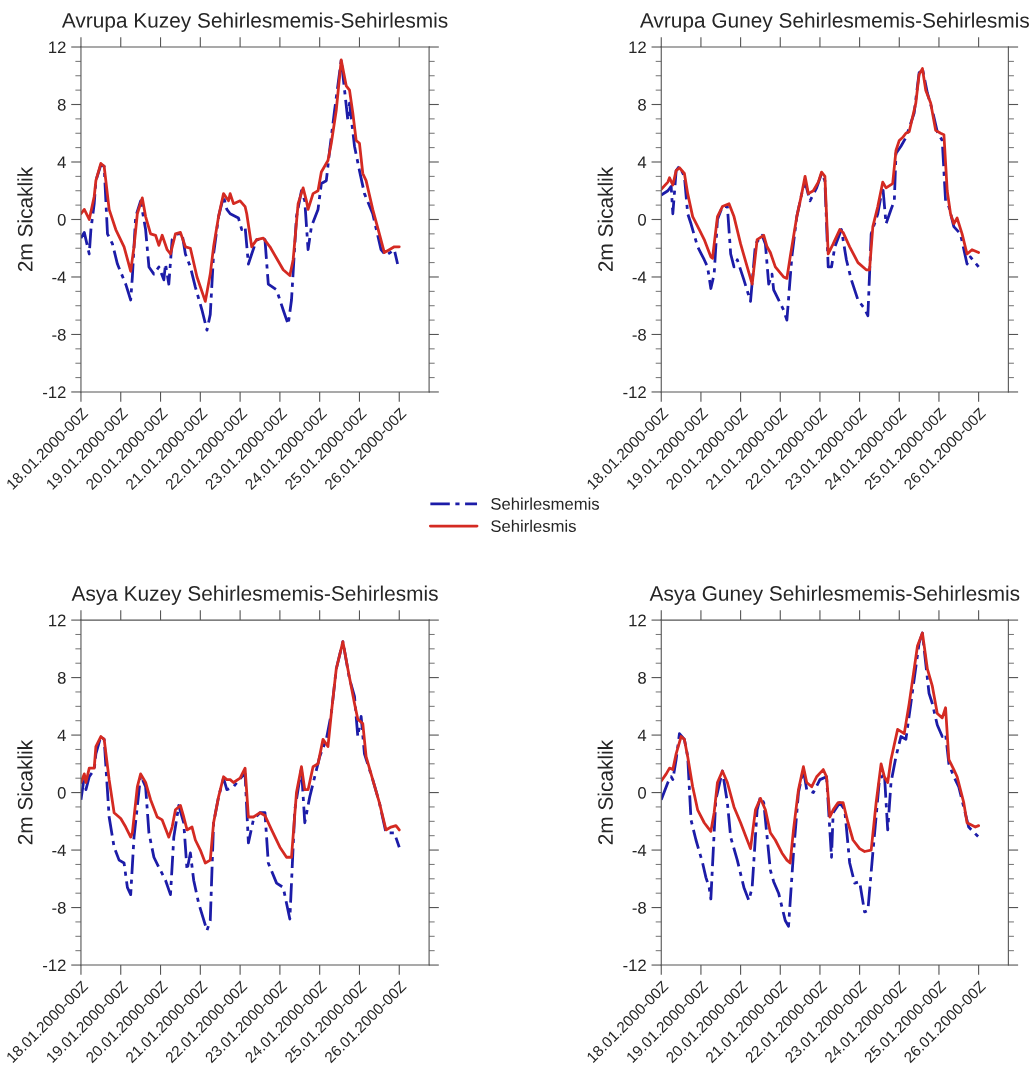 The image size is (1030, 1066). I want to click on chart-title: Asya Guney Sehirlesmemis-Sehirlesmis, so click(834, 595).